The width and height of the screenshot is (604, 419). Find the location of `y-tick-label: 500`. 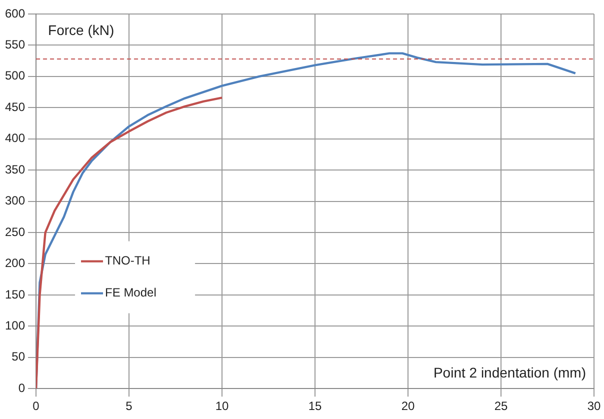

y-tick-label: 500 is located at coordinates (15, 75).